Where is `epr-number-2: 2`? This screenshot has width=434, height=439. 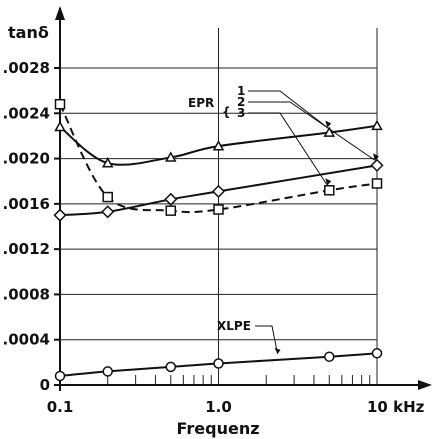
epr-number-2: 2 is located at coordinates (241, 102).